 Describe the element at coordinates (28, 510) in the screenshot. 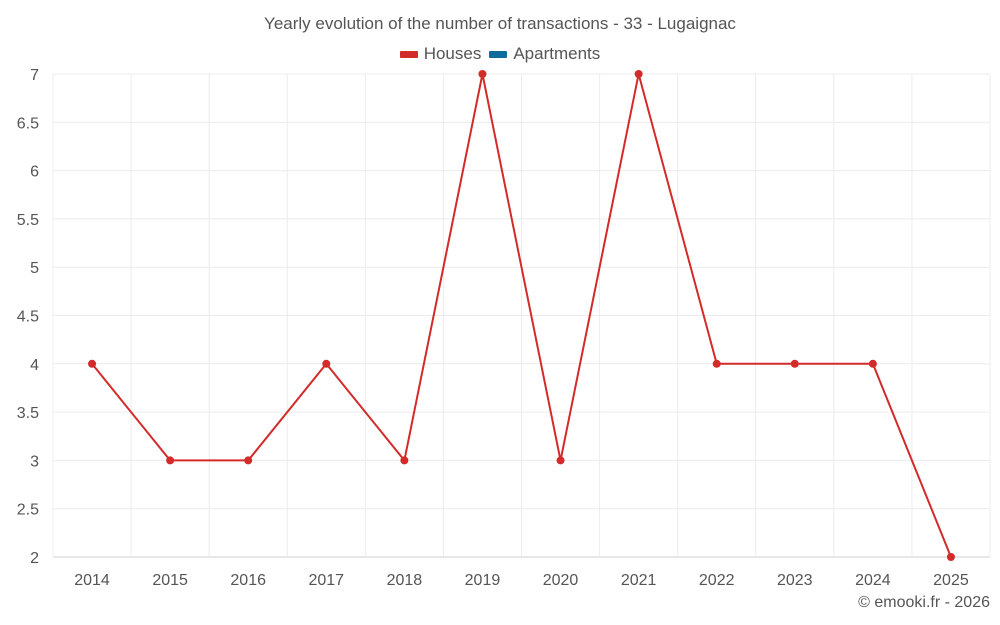

I see `y-tick-label: 2.5` at that location.